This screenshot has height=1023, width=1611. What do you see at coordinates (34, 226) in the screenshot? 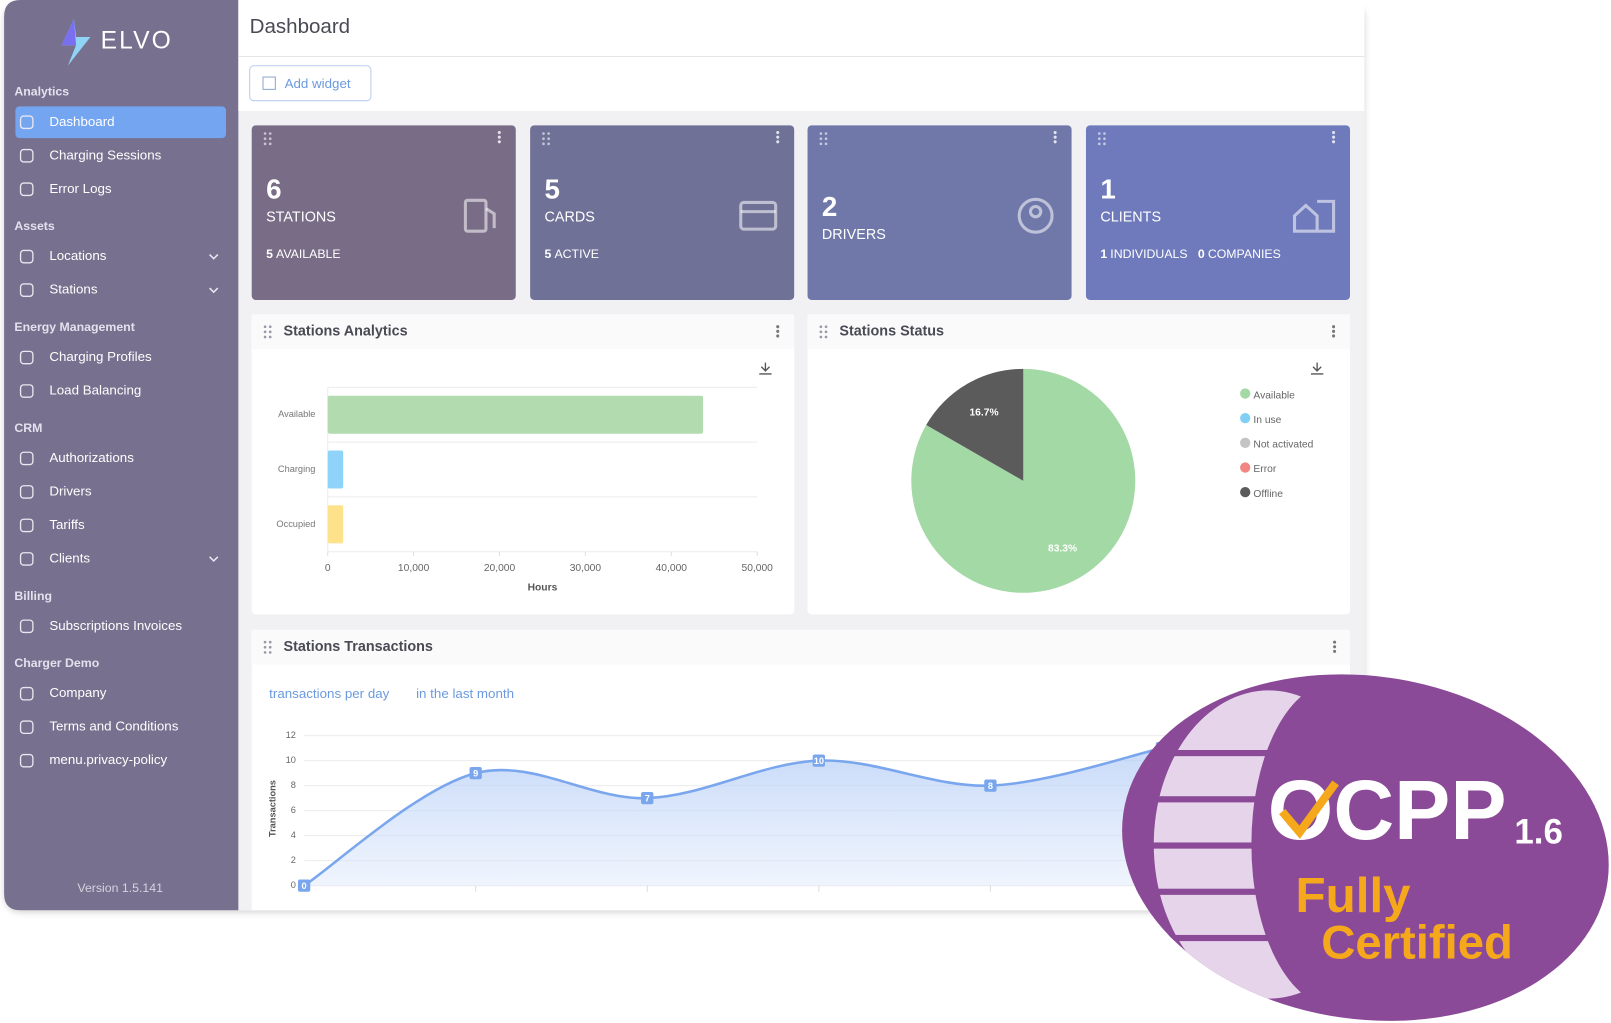
I see `section-title: Assets` at bounding box center [34, 226].